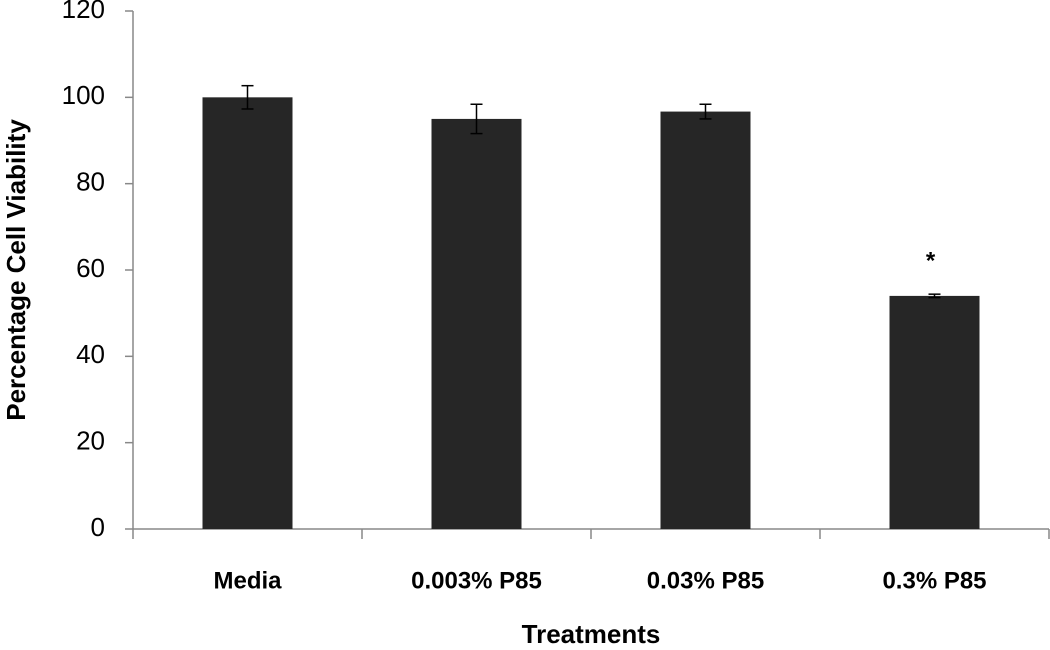 This screenshot has width=1050, height=650. Describe the element at coordinates (476, 580) in the screenshot. I see `x-tick-label: 0.003% P85` at that location.